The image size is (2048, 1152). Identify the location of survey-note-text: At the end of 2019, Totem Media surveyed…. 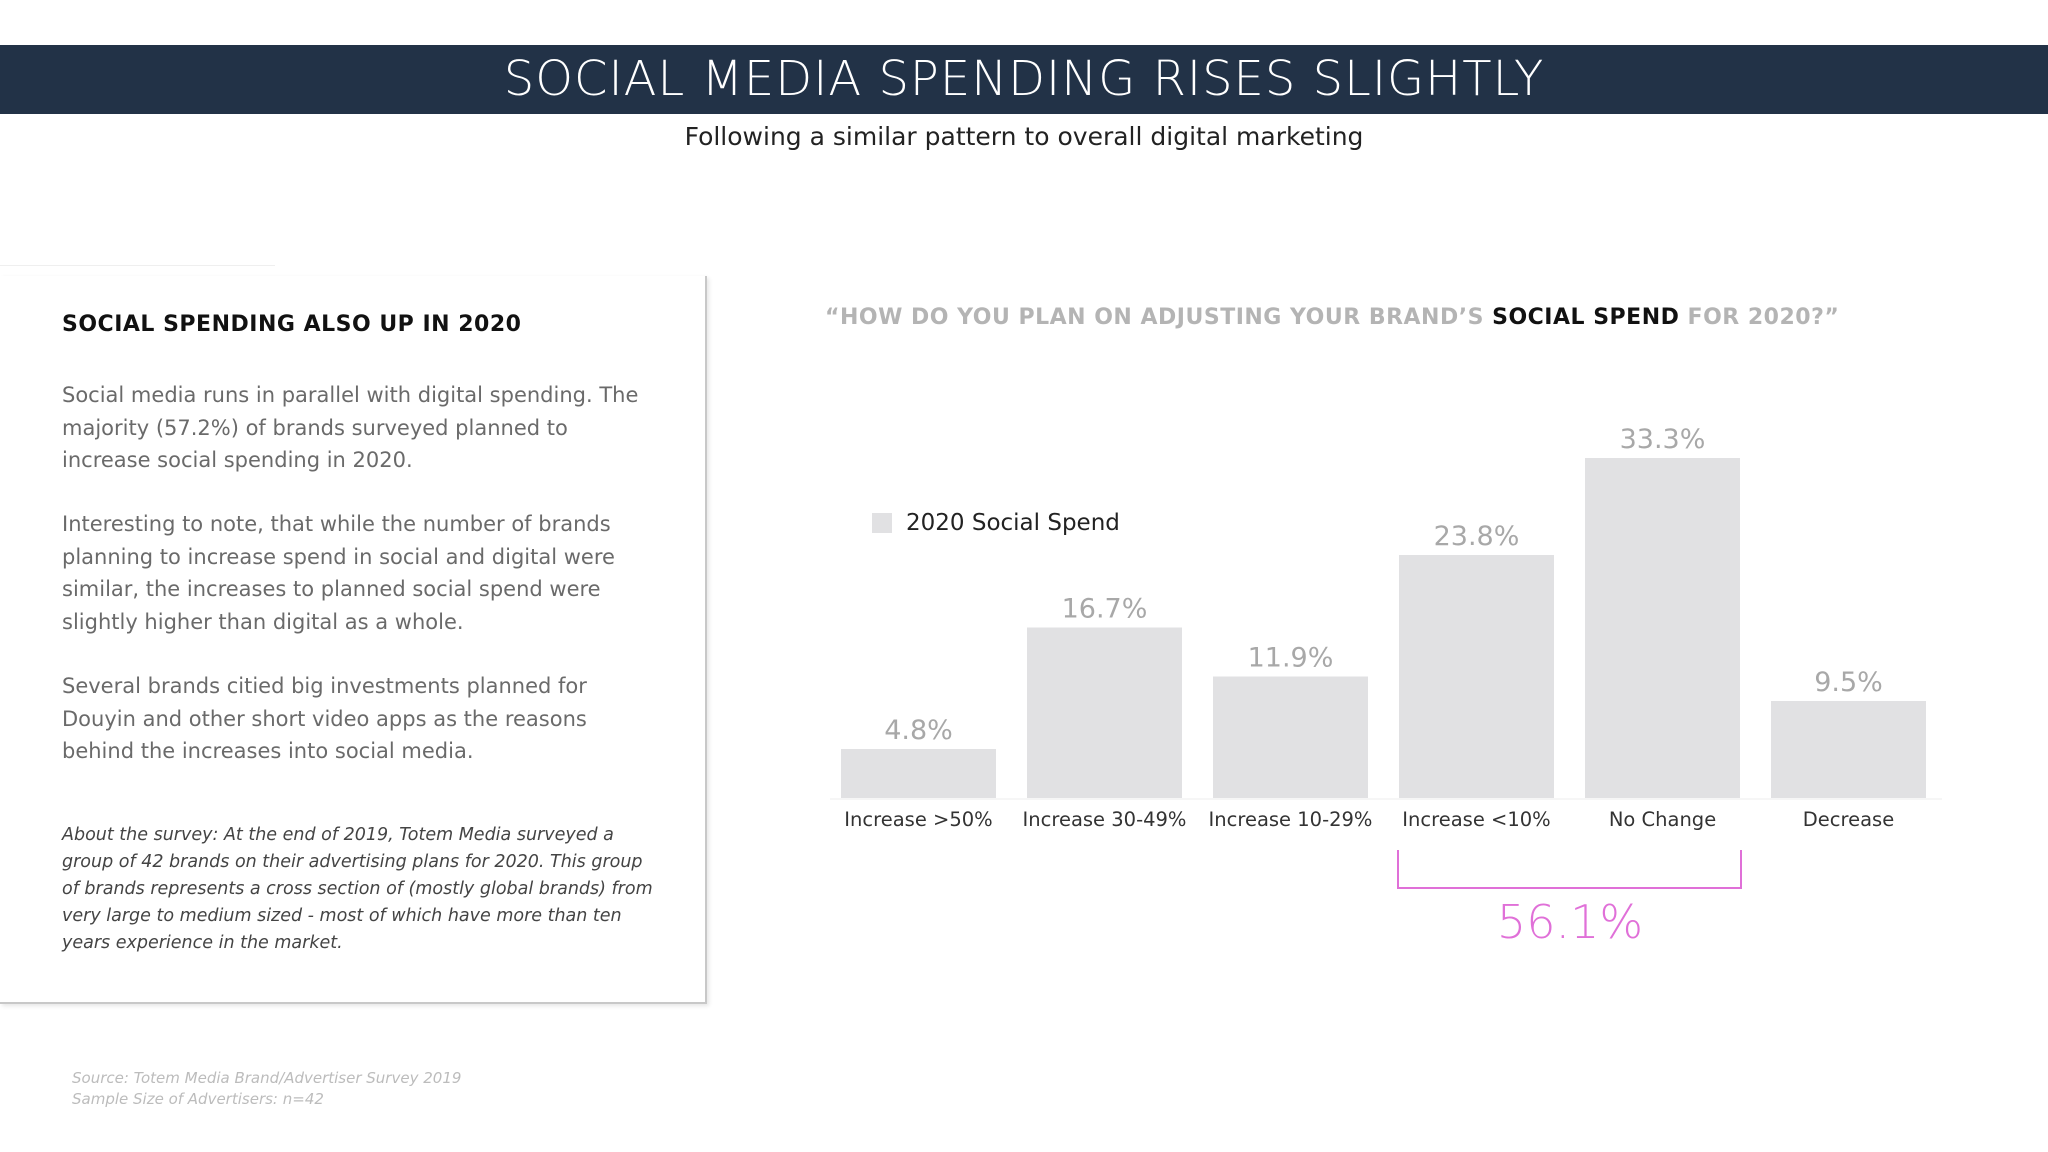
(357, 889).